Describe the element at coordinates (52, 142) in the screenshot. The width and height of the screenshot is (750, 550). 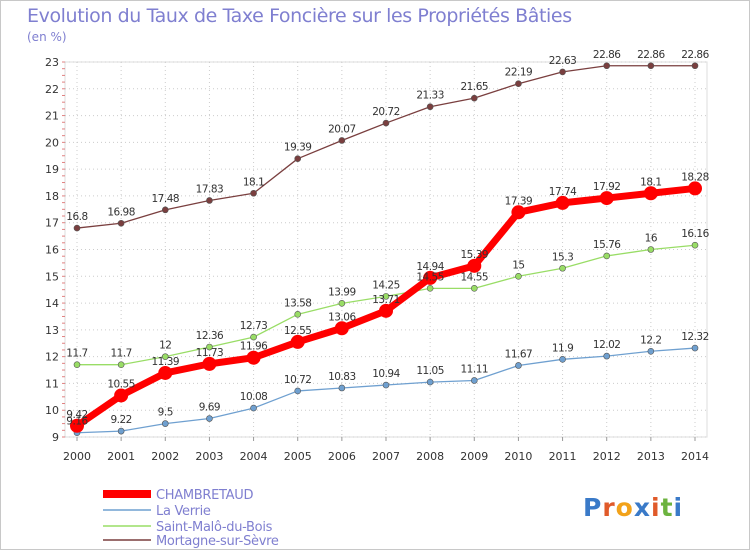
I see `y-tick-label: 20` at that location.